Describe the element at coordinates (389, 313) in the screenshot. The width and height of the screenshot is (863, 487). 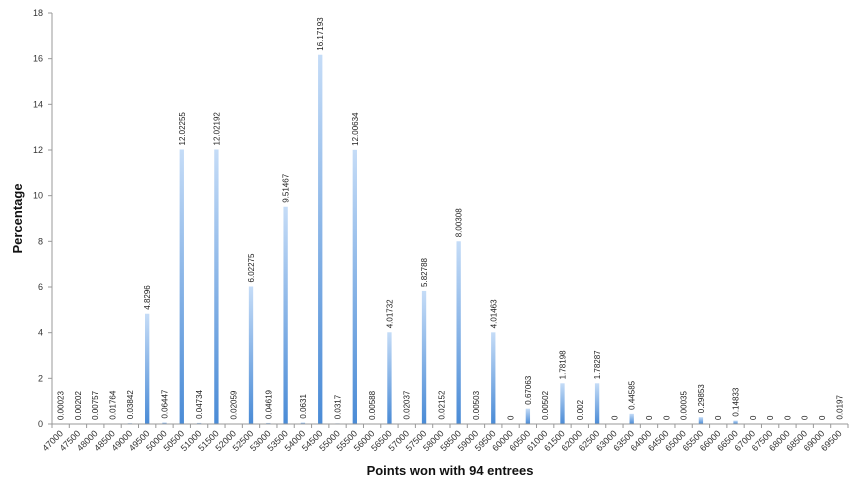
I see `data-label: 4.01732` at that location.